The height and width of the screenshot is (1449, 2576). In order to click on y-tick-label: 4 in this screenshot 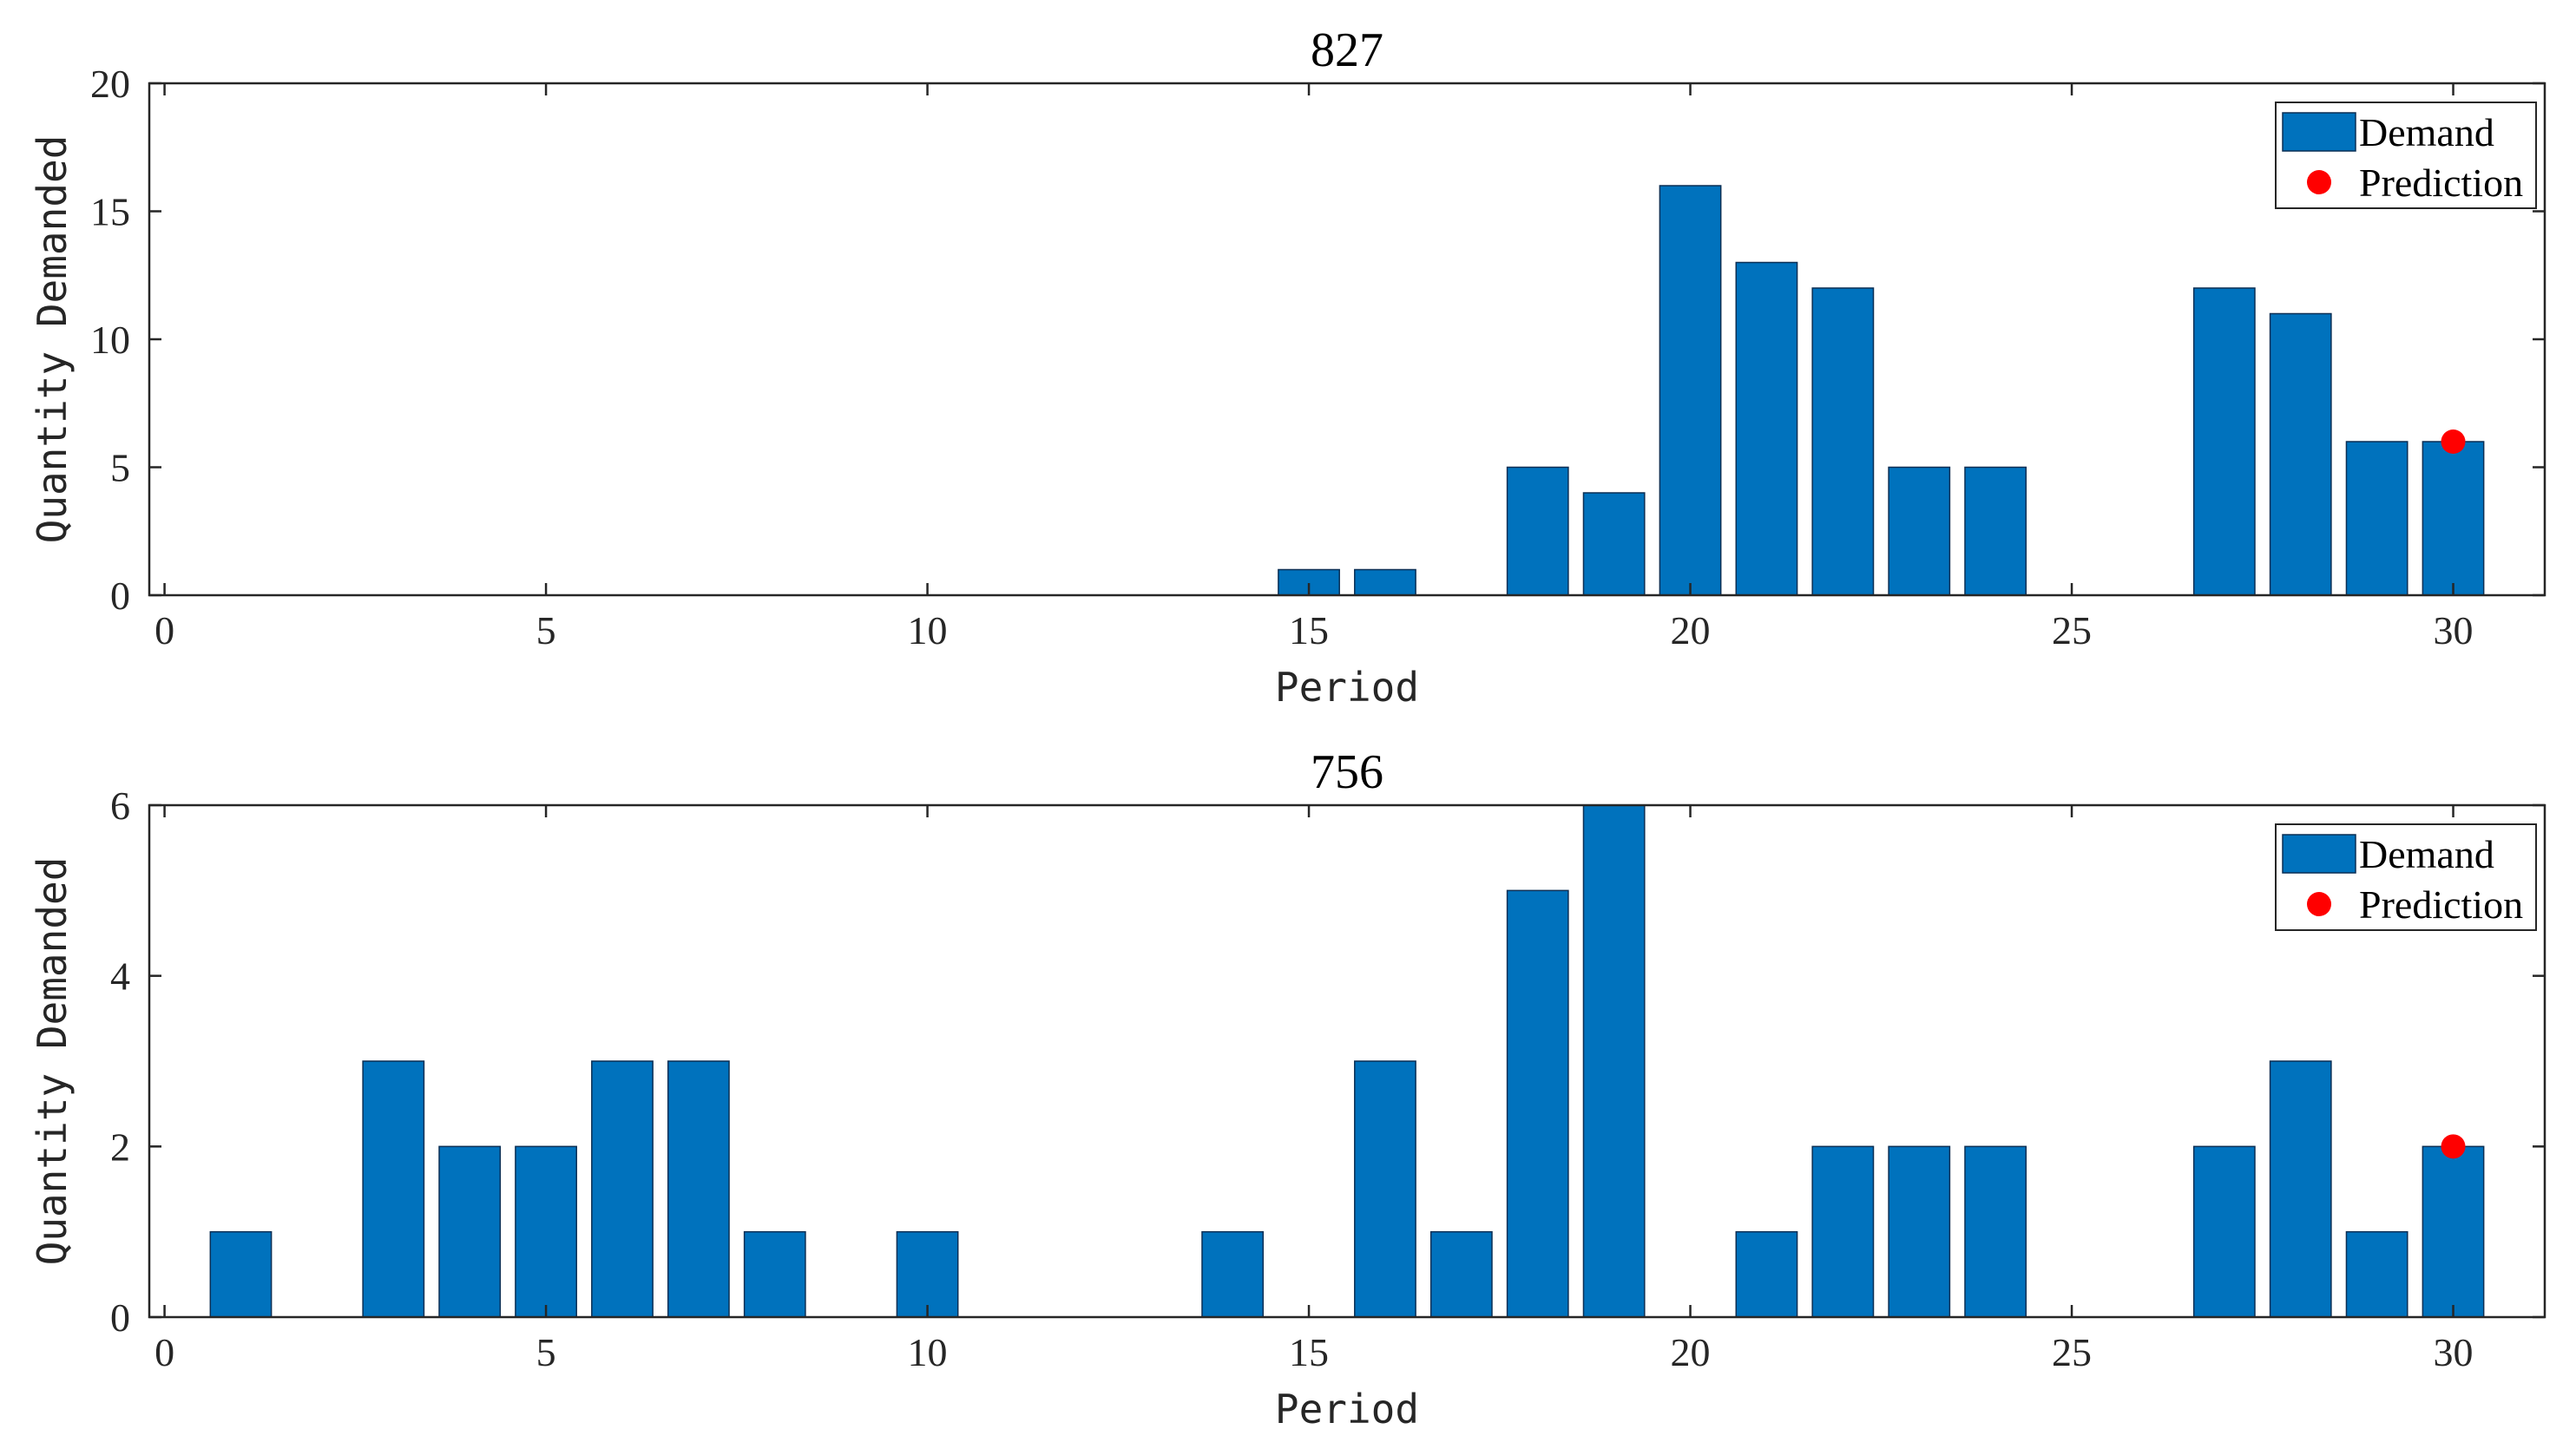, I will do `click(120, 976)`.